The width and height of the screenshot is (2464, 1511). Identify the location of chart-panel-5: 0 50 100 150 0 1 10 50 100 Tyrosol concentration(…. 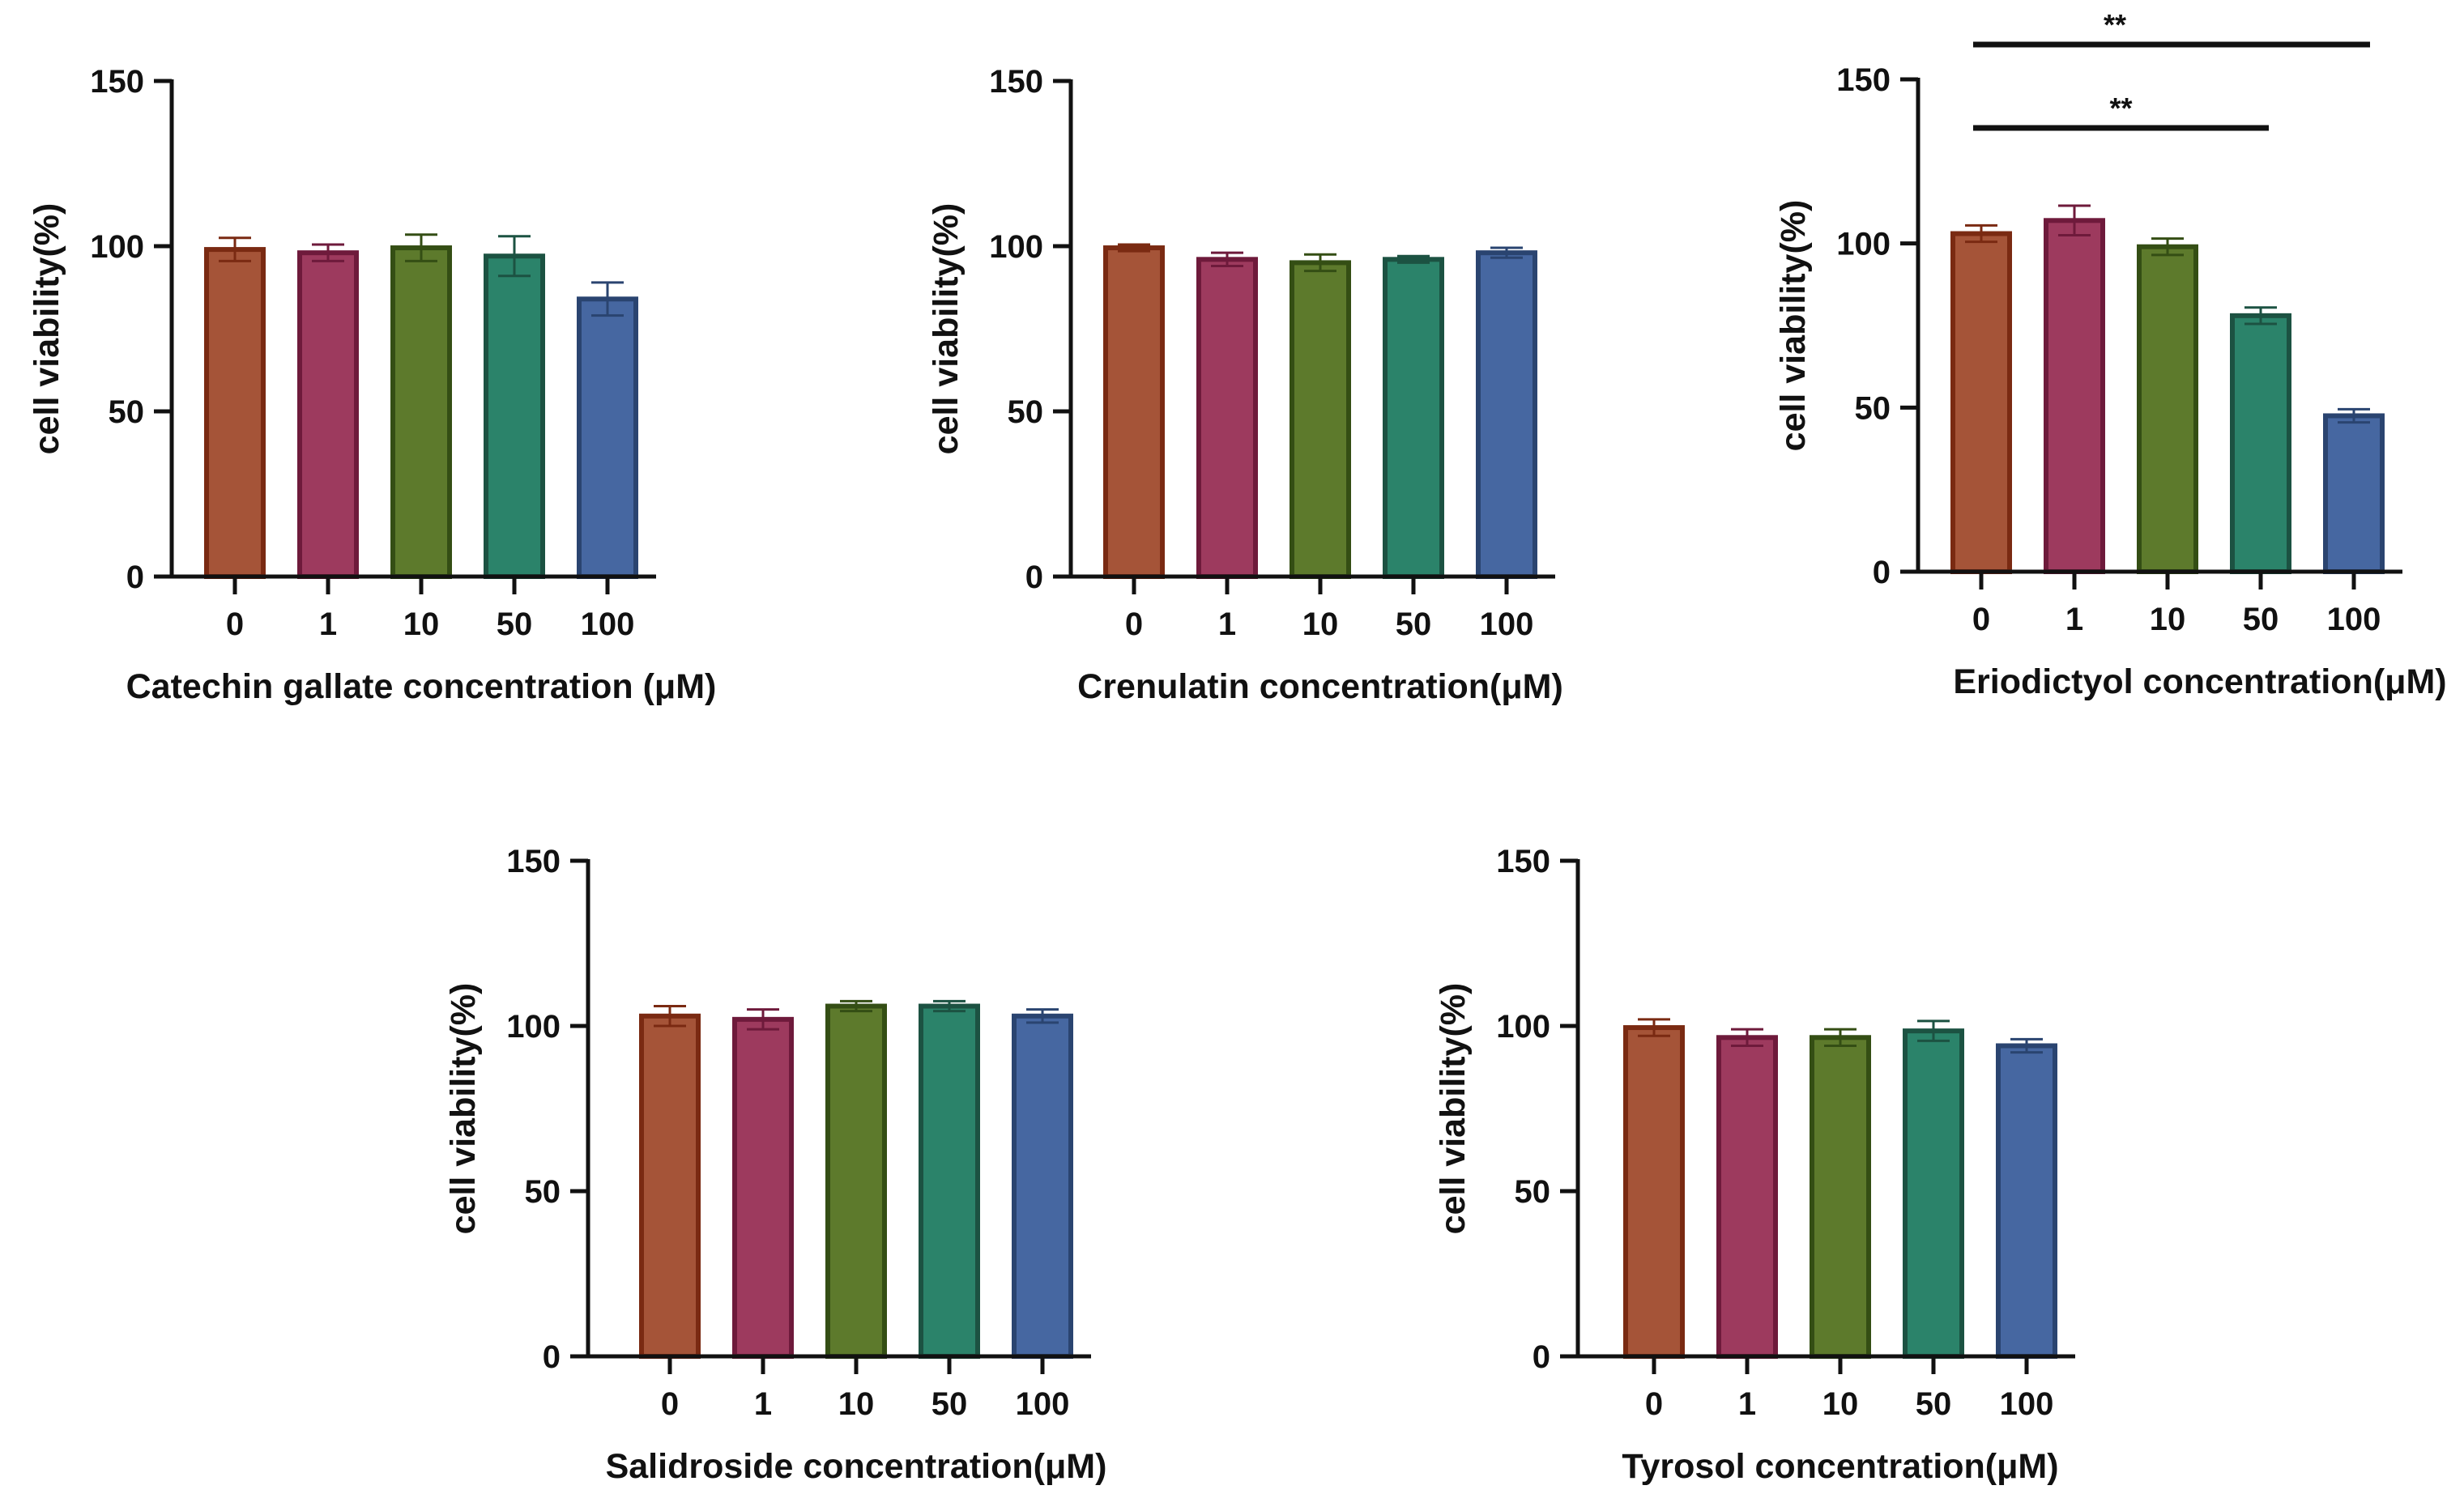
(1754, 1165).